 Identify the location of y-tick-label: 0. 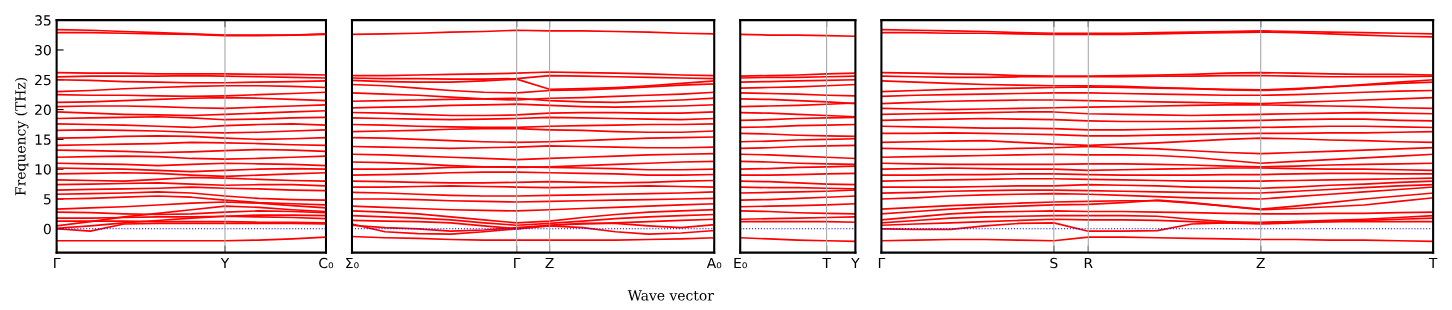
(47, 229).